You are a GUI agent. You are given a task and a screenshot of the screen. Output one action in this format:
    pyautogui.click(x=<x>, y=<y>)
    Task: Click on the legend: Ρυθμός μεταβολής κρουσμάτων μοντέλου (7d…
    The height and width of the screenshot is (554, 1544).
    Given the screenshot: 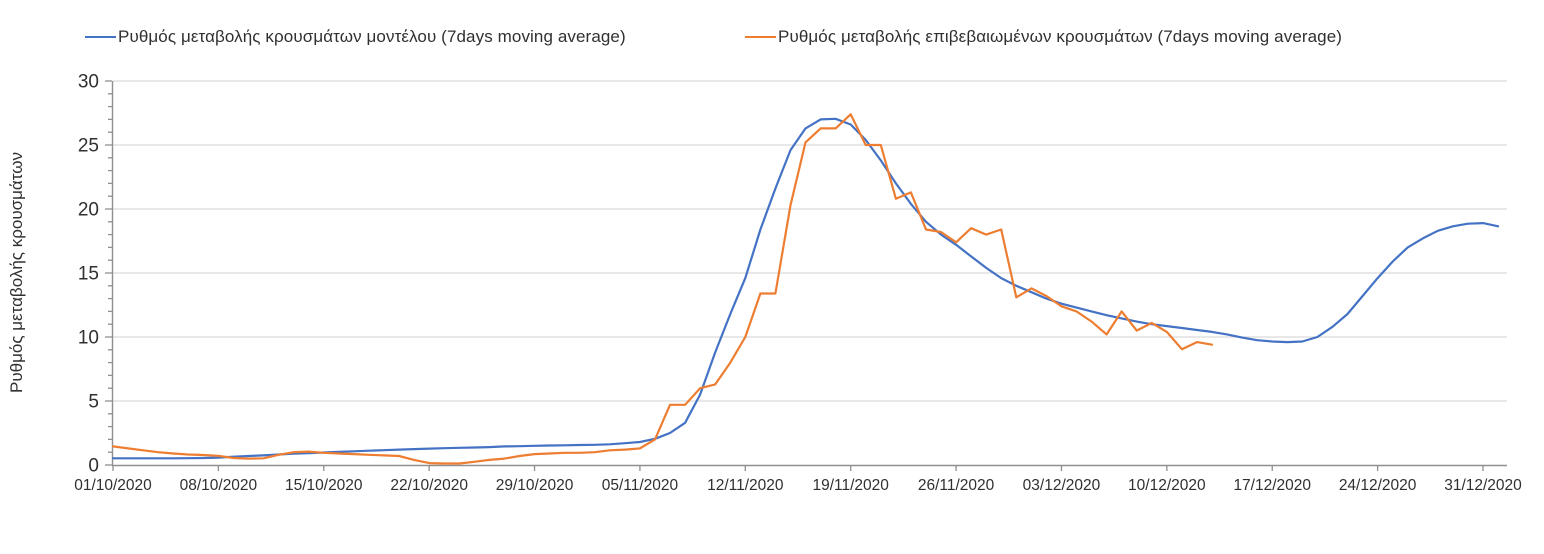 What is the action you would take?
    pyautogui.click(x=772, y=28)
    